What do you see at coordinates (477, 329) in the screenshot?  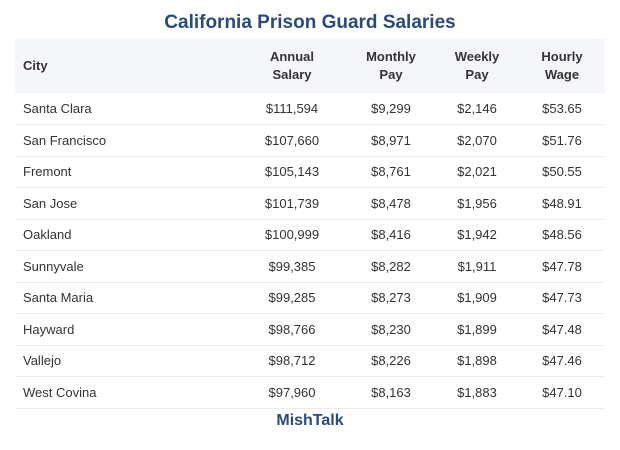 I see `cell-weekly-pay: $1,899` at bounding box center [477, 329].